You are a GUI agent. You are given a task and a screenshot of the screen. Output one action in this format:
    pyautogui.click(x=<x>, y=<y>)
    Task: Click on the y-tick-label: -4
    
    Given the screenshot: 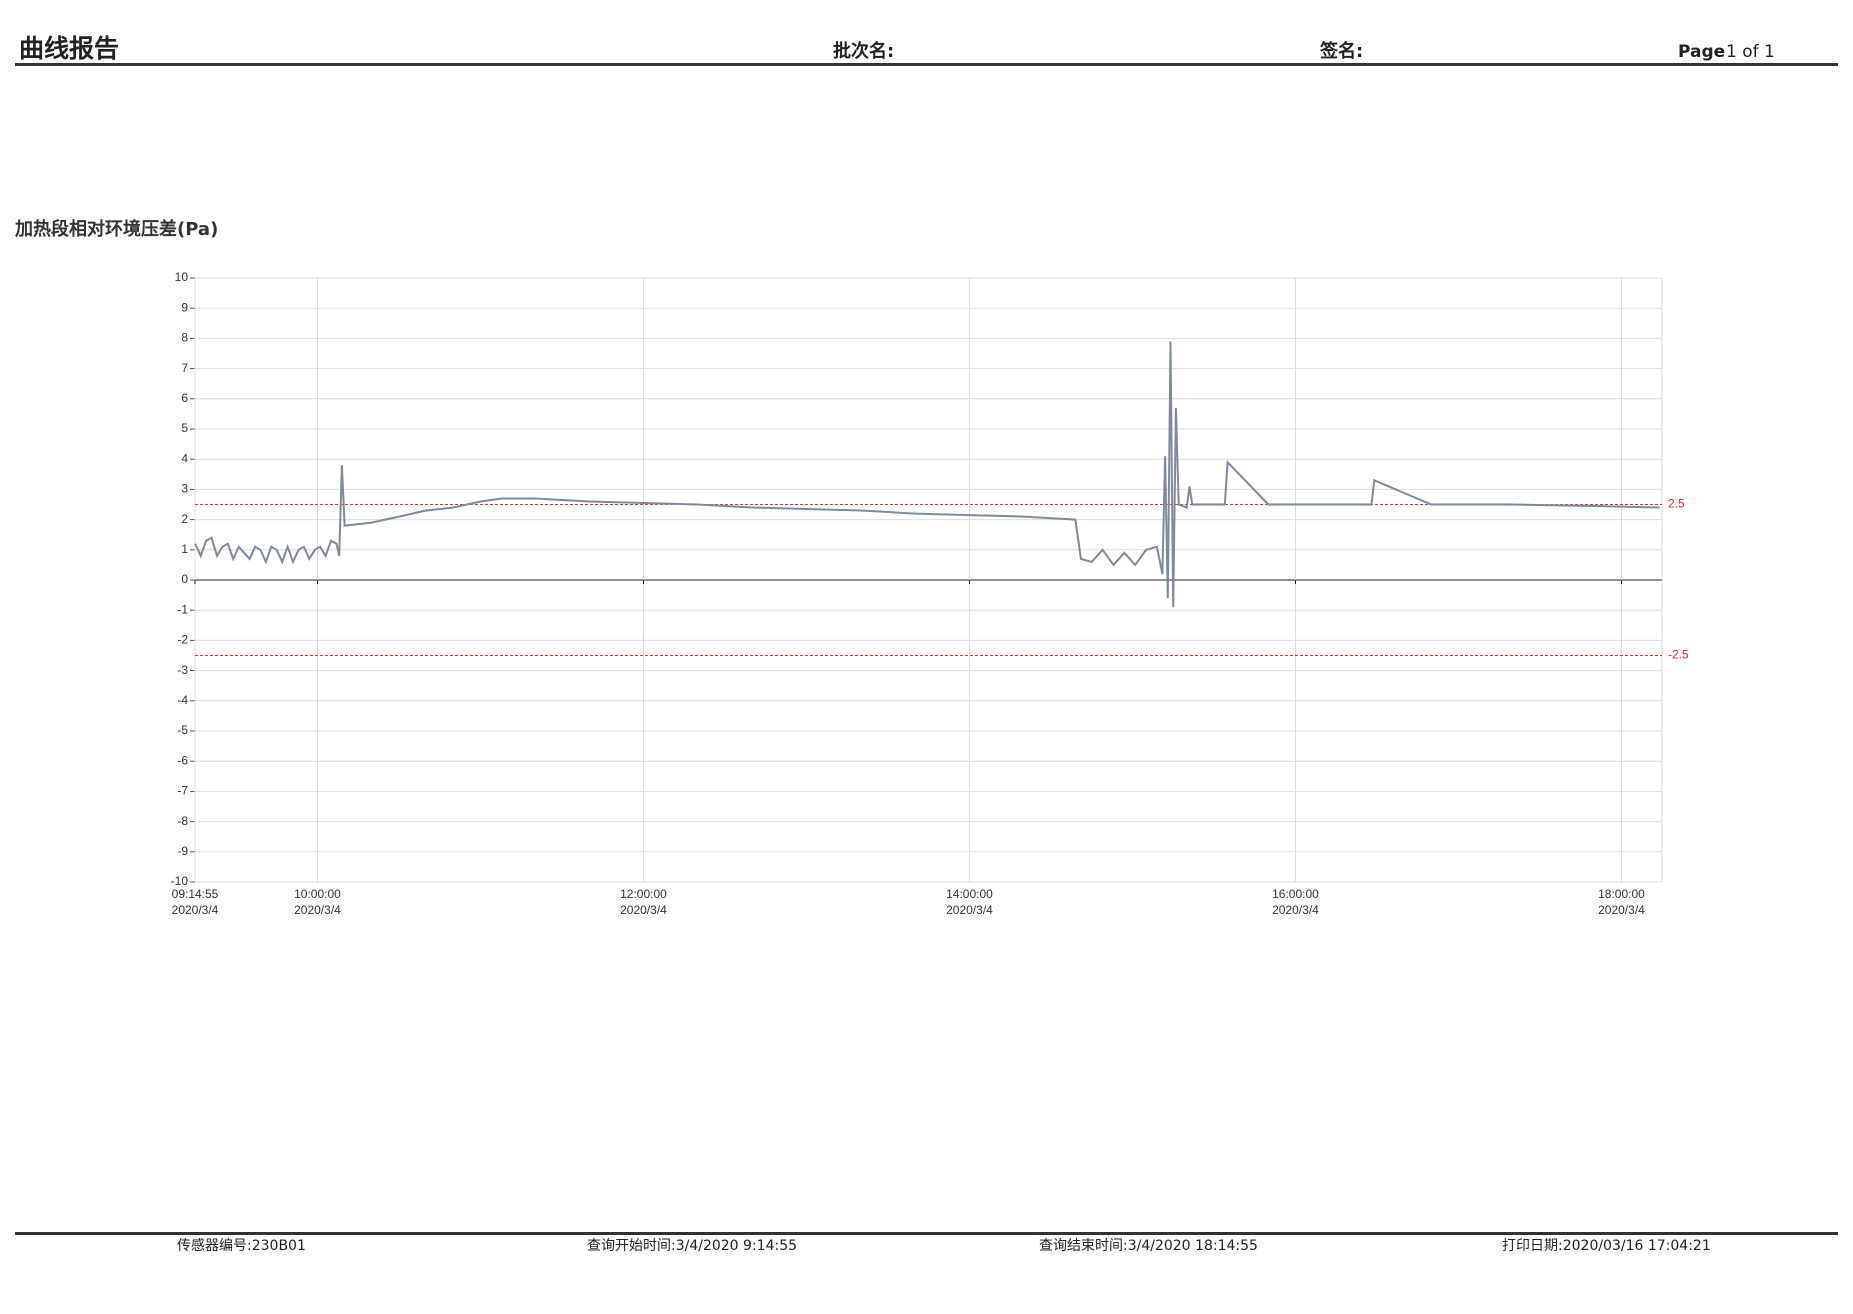 What is the action you would take?
    pyautogui.click(x=182, y=700)
    